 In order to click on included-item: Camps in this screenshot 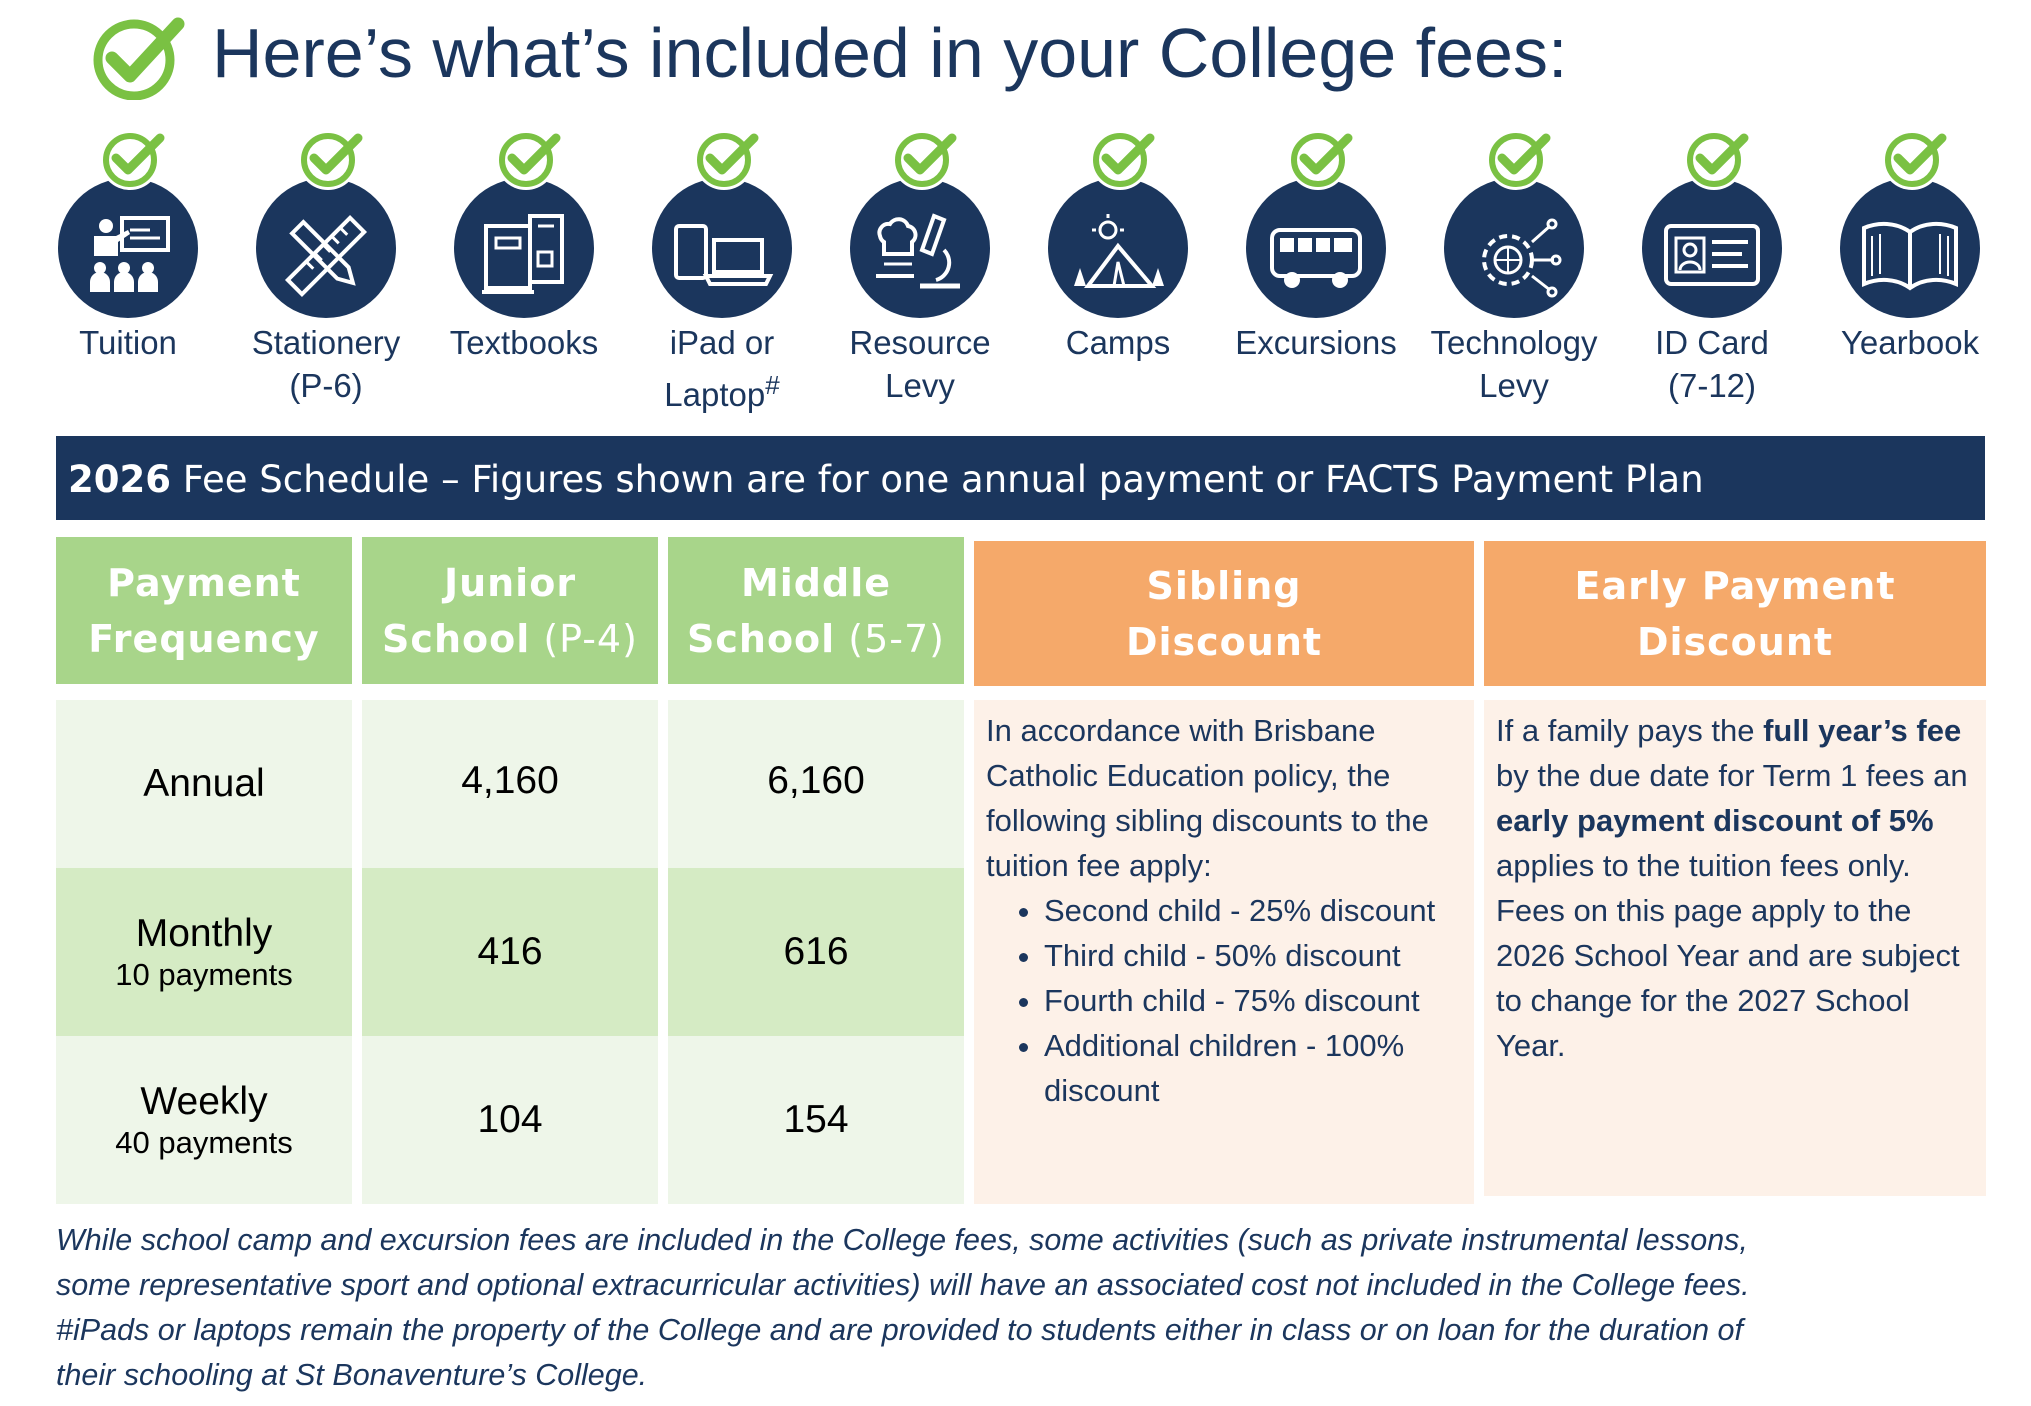, I will do `click(1118, 268)`.